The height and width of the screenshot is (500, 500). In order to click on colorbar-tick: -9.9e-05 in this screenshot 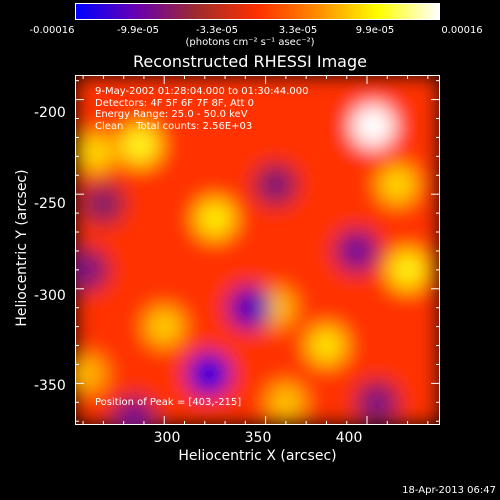, I will do `click(138, 30)`.